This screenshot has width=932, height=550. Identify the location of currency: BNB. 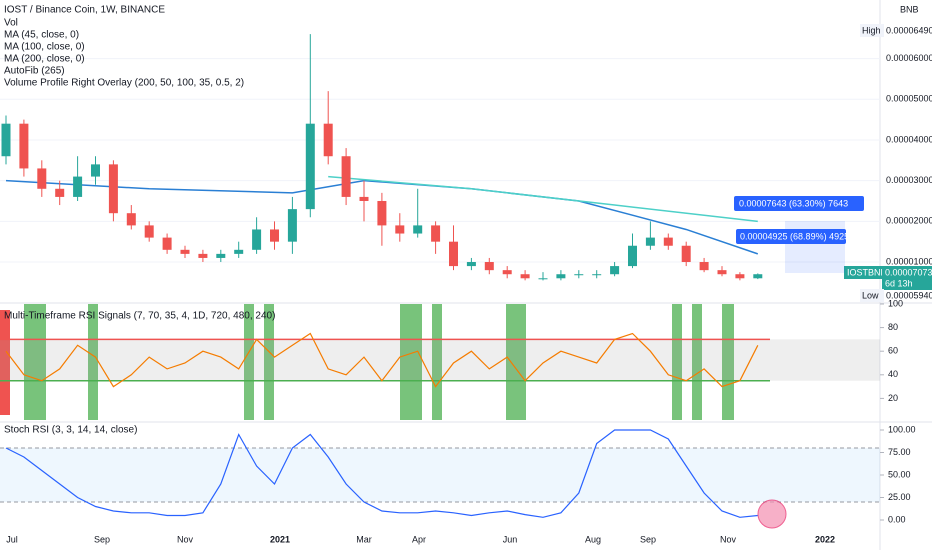
(909, 9).